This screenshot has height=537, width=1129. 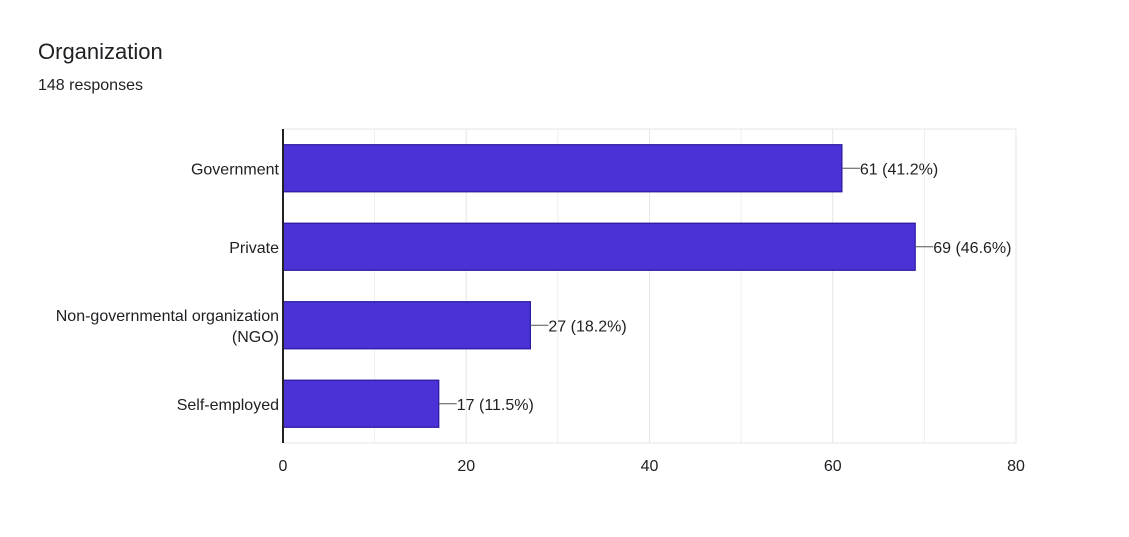 What do you see at coordinates (100, 51) in the screenshot?
I see `chart-title: Organization` at bounding box center [100, 51].